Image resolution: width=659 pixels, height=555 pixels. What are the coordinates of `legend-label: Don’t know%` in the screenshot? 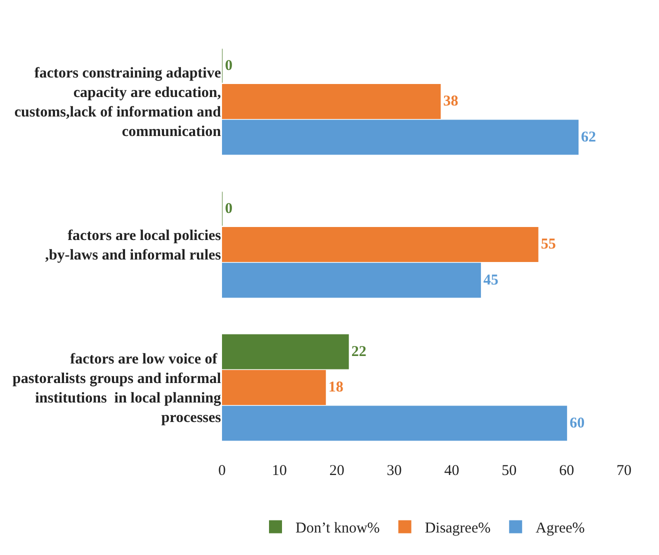 It's located at (338, 528).